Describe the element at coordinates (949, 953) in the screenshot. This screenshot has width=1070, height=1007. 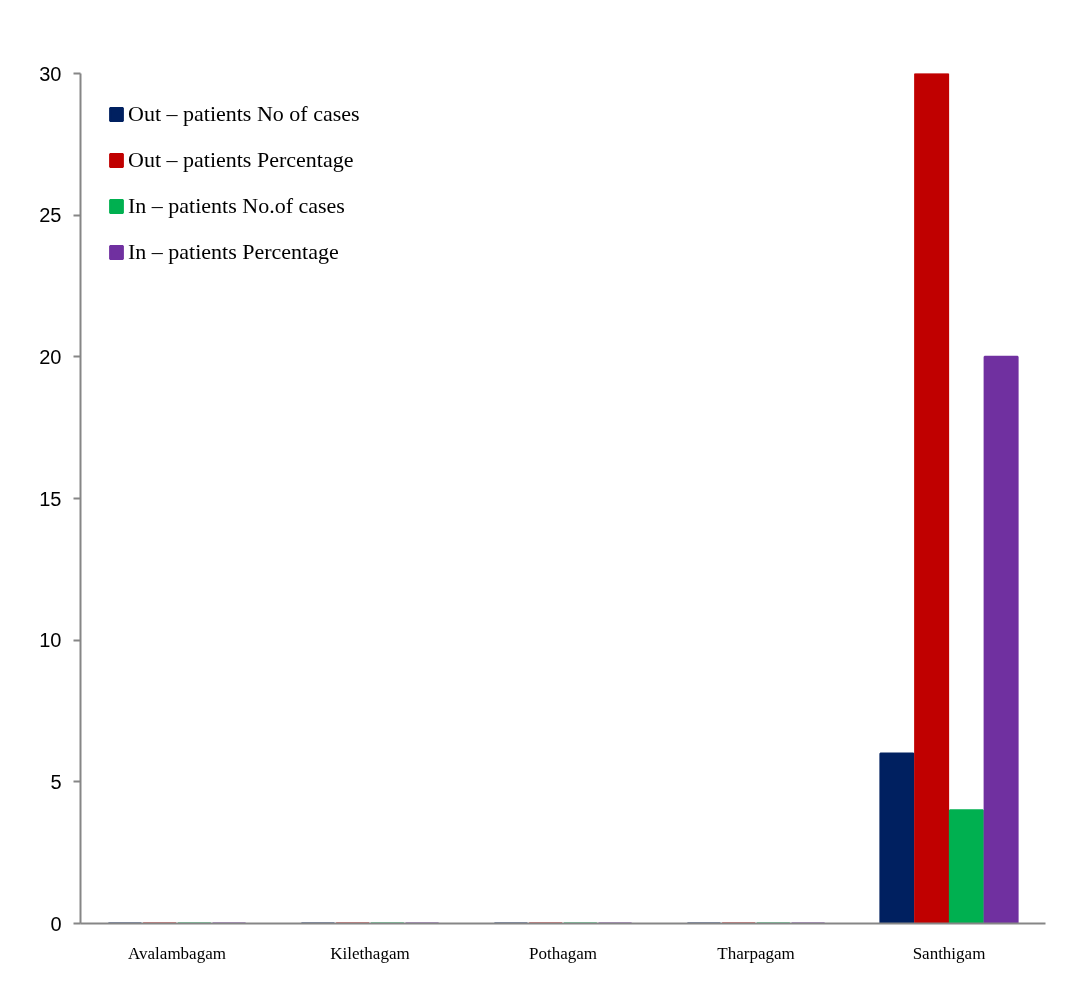
I see `x-tick-label: Santhigam` at that location.